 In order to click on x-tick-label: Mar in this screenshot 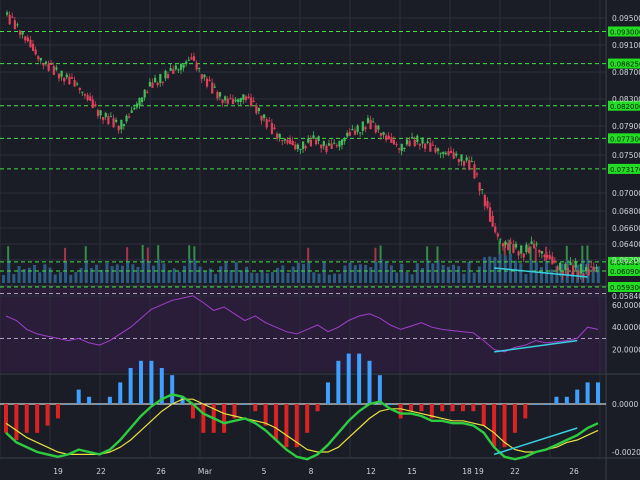, I will do `click(205, 471)`.